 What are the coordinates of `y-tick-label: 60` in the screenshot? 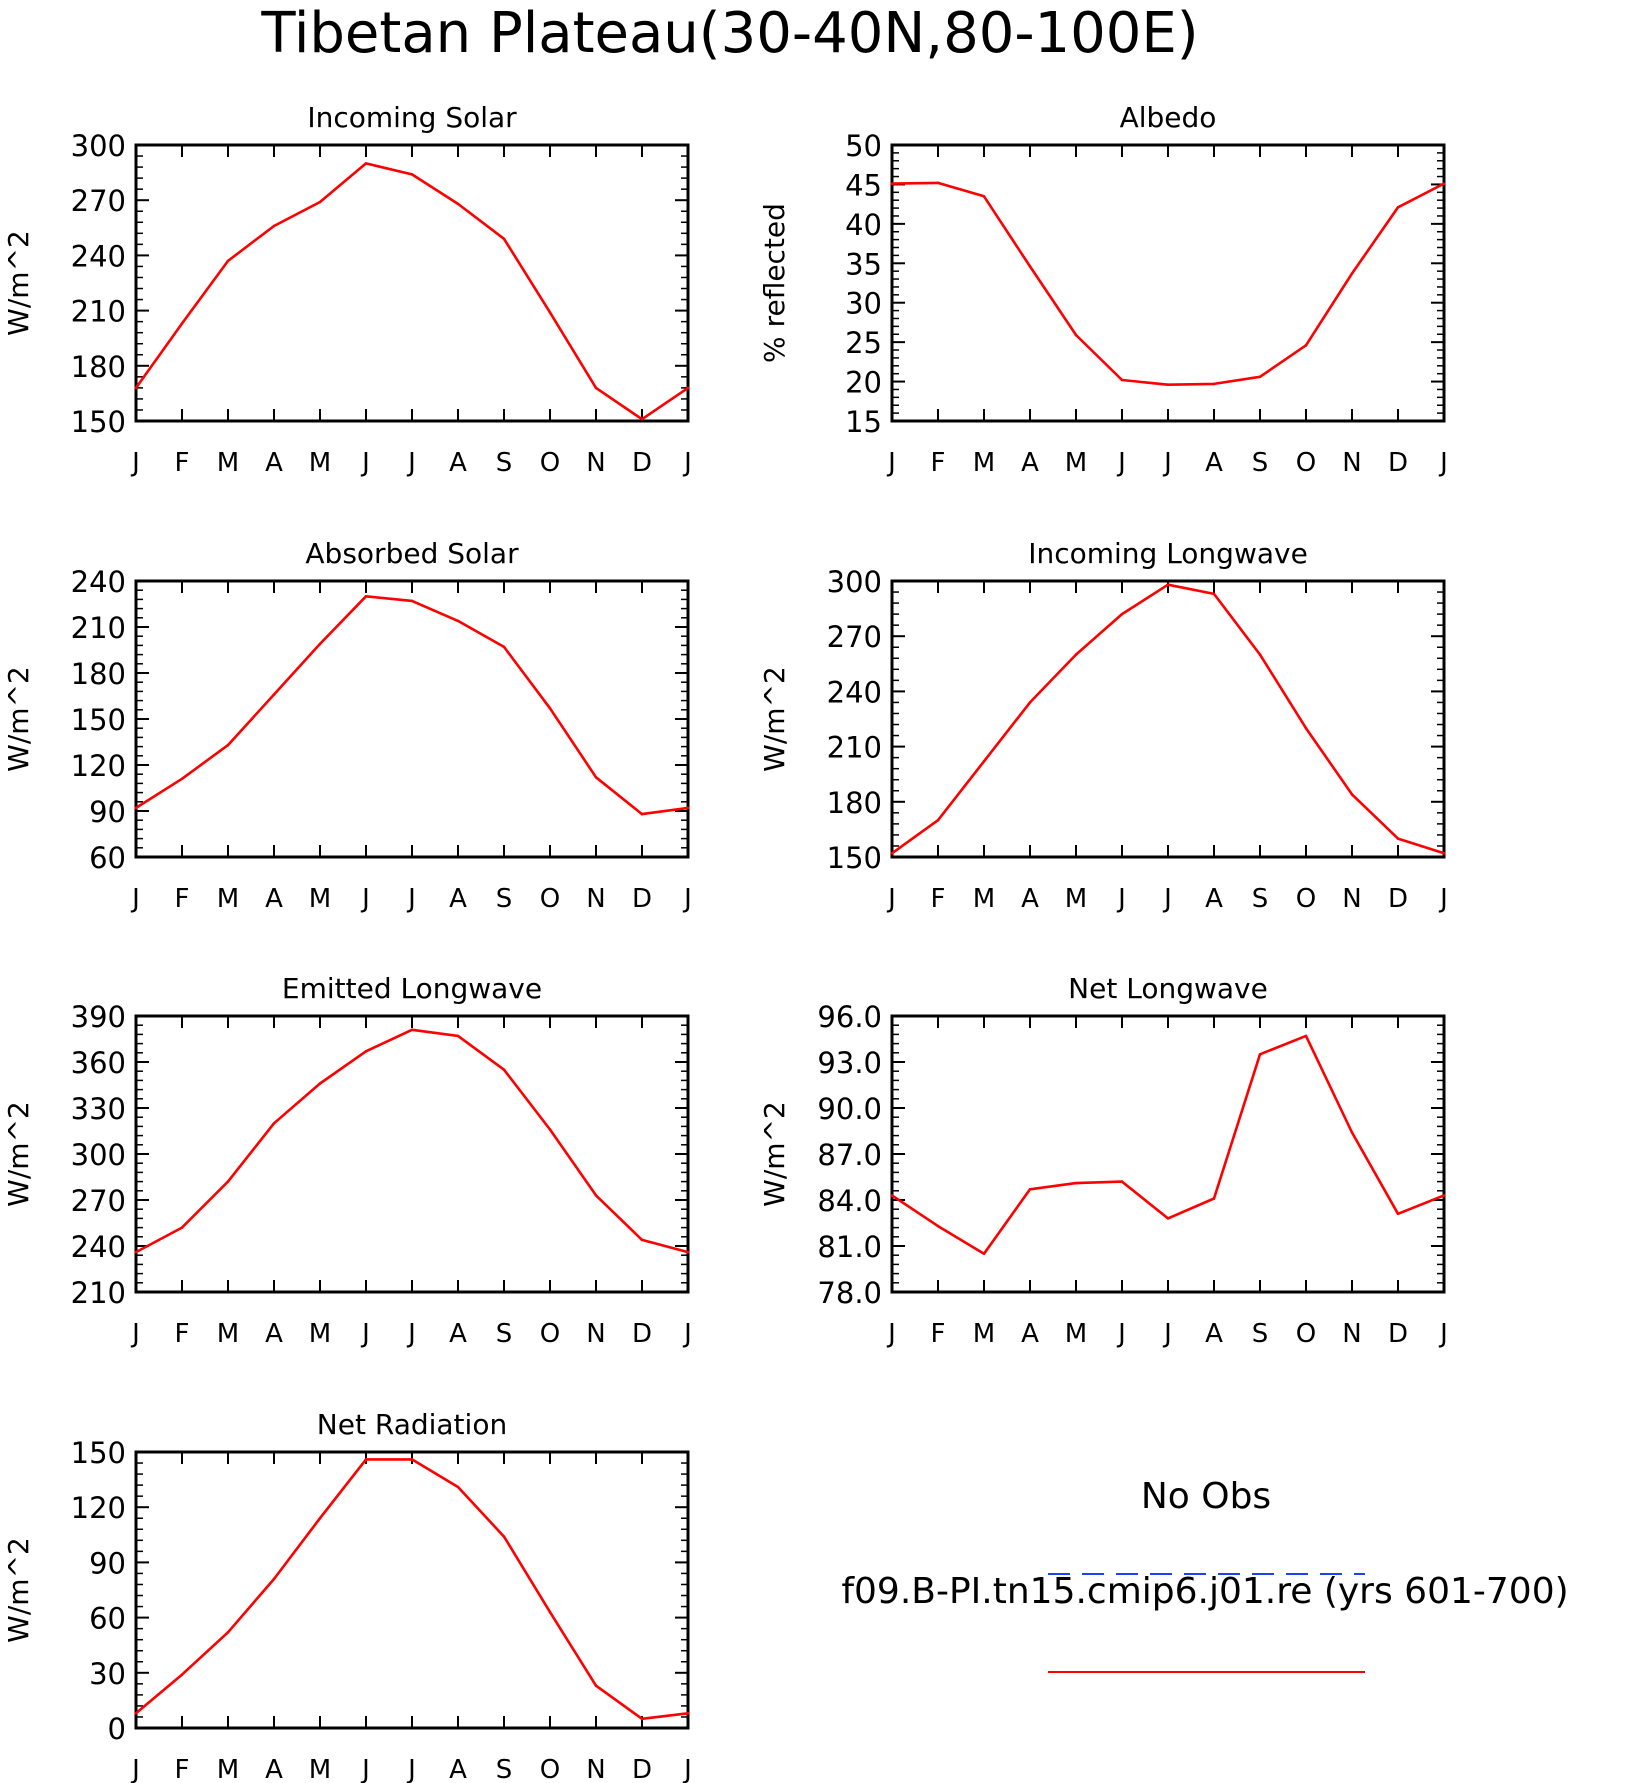 It's located at (107, 858).